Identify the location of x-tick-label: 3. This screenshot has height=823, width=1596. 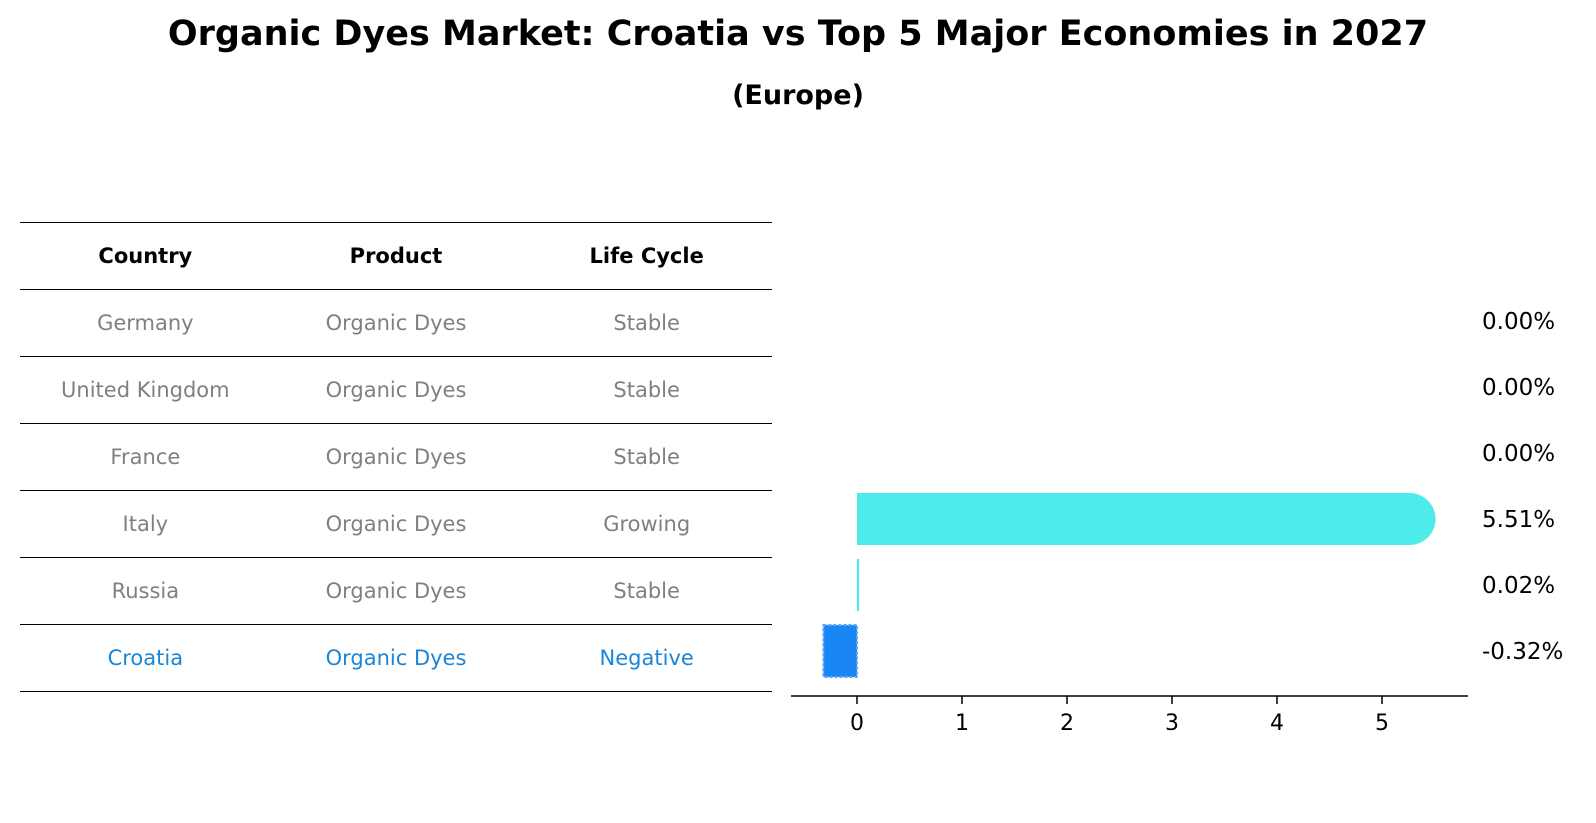
(1172, 723).